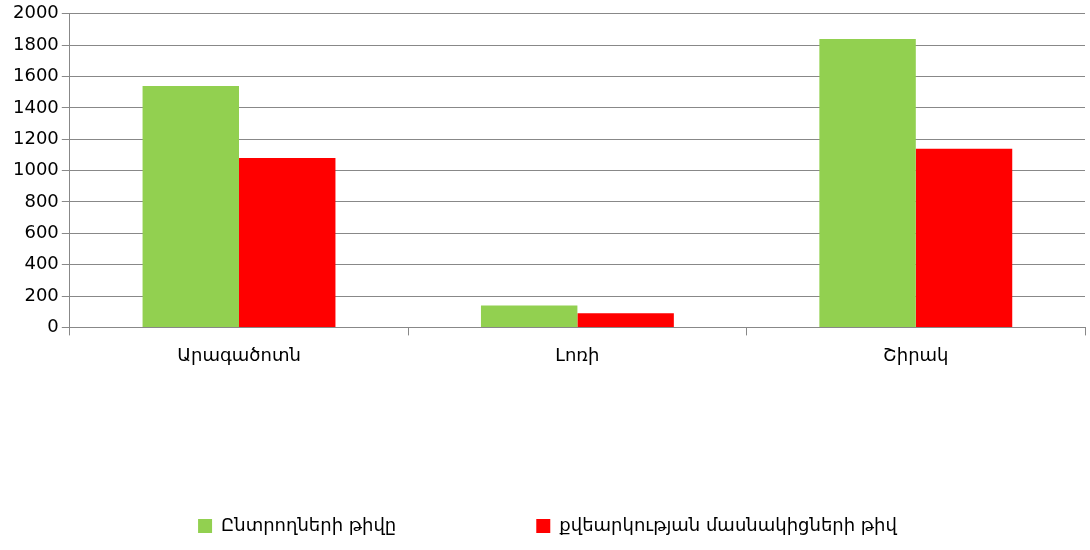 The image size is (1090, 550). What do you see at coordinates (577, 354) in the screenshot?
I see `x-tick-label: Լոռի` at bounding box center [577, 354].